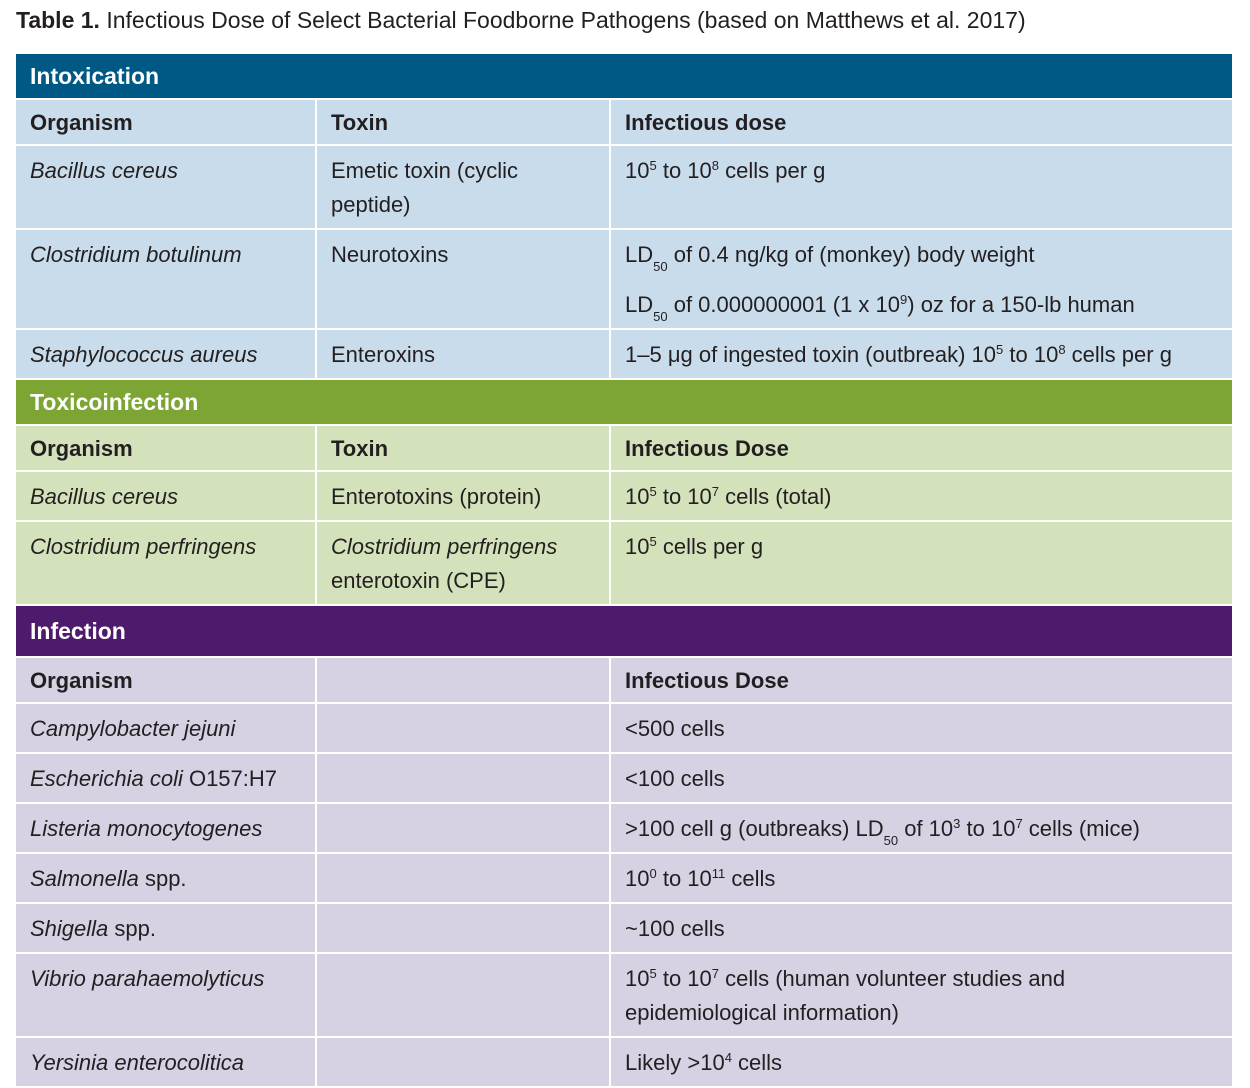 The image size is (1250, 1088). Describe the element at coordinates (921, 728) in the screenshot. I see `infectious-dose: <500 cells` at that location.